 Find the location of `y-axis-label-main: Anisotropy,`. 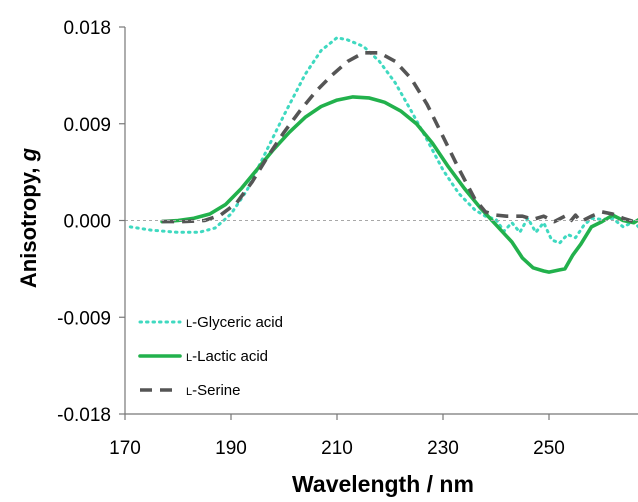

y-axis-label-main: Anisotropy, is located at coordinates (28, 224).